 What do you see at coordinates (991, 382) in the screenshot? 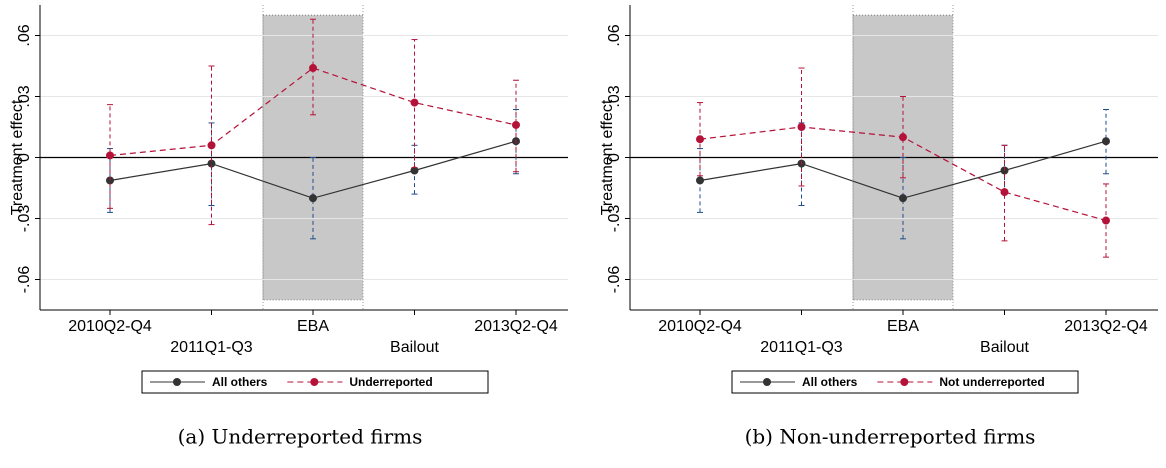
I see `legend-label: Not underreported` at bounding box center [991, 382].